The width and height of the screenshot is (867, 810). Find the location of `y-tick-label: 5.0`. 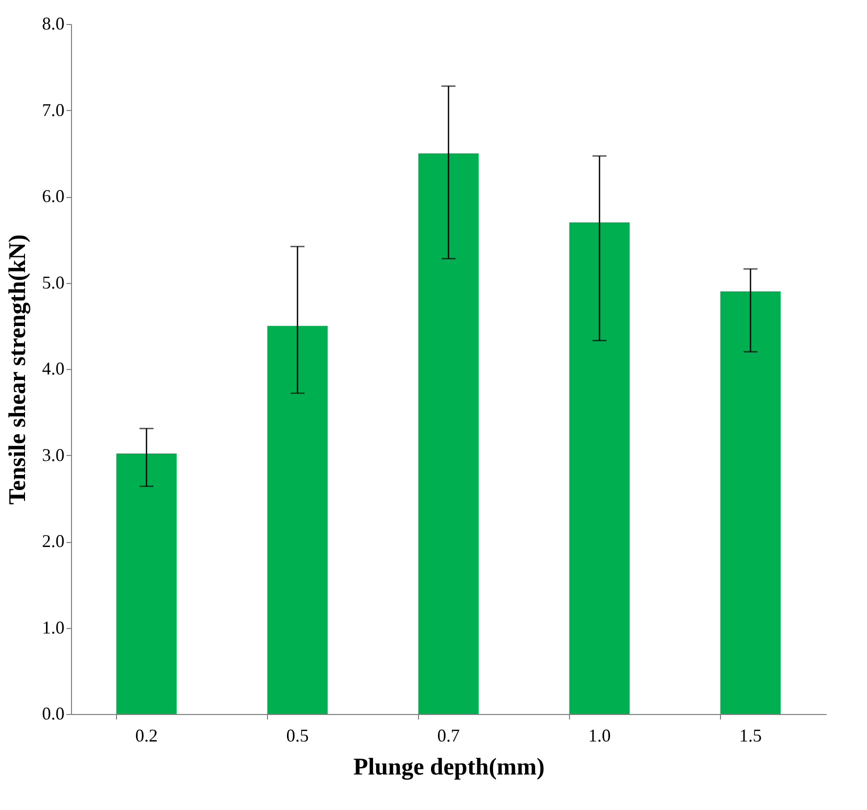

y-tick-label: 5.0 is located at coordinates (53, 282).